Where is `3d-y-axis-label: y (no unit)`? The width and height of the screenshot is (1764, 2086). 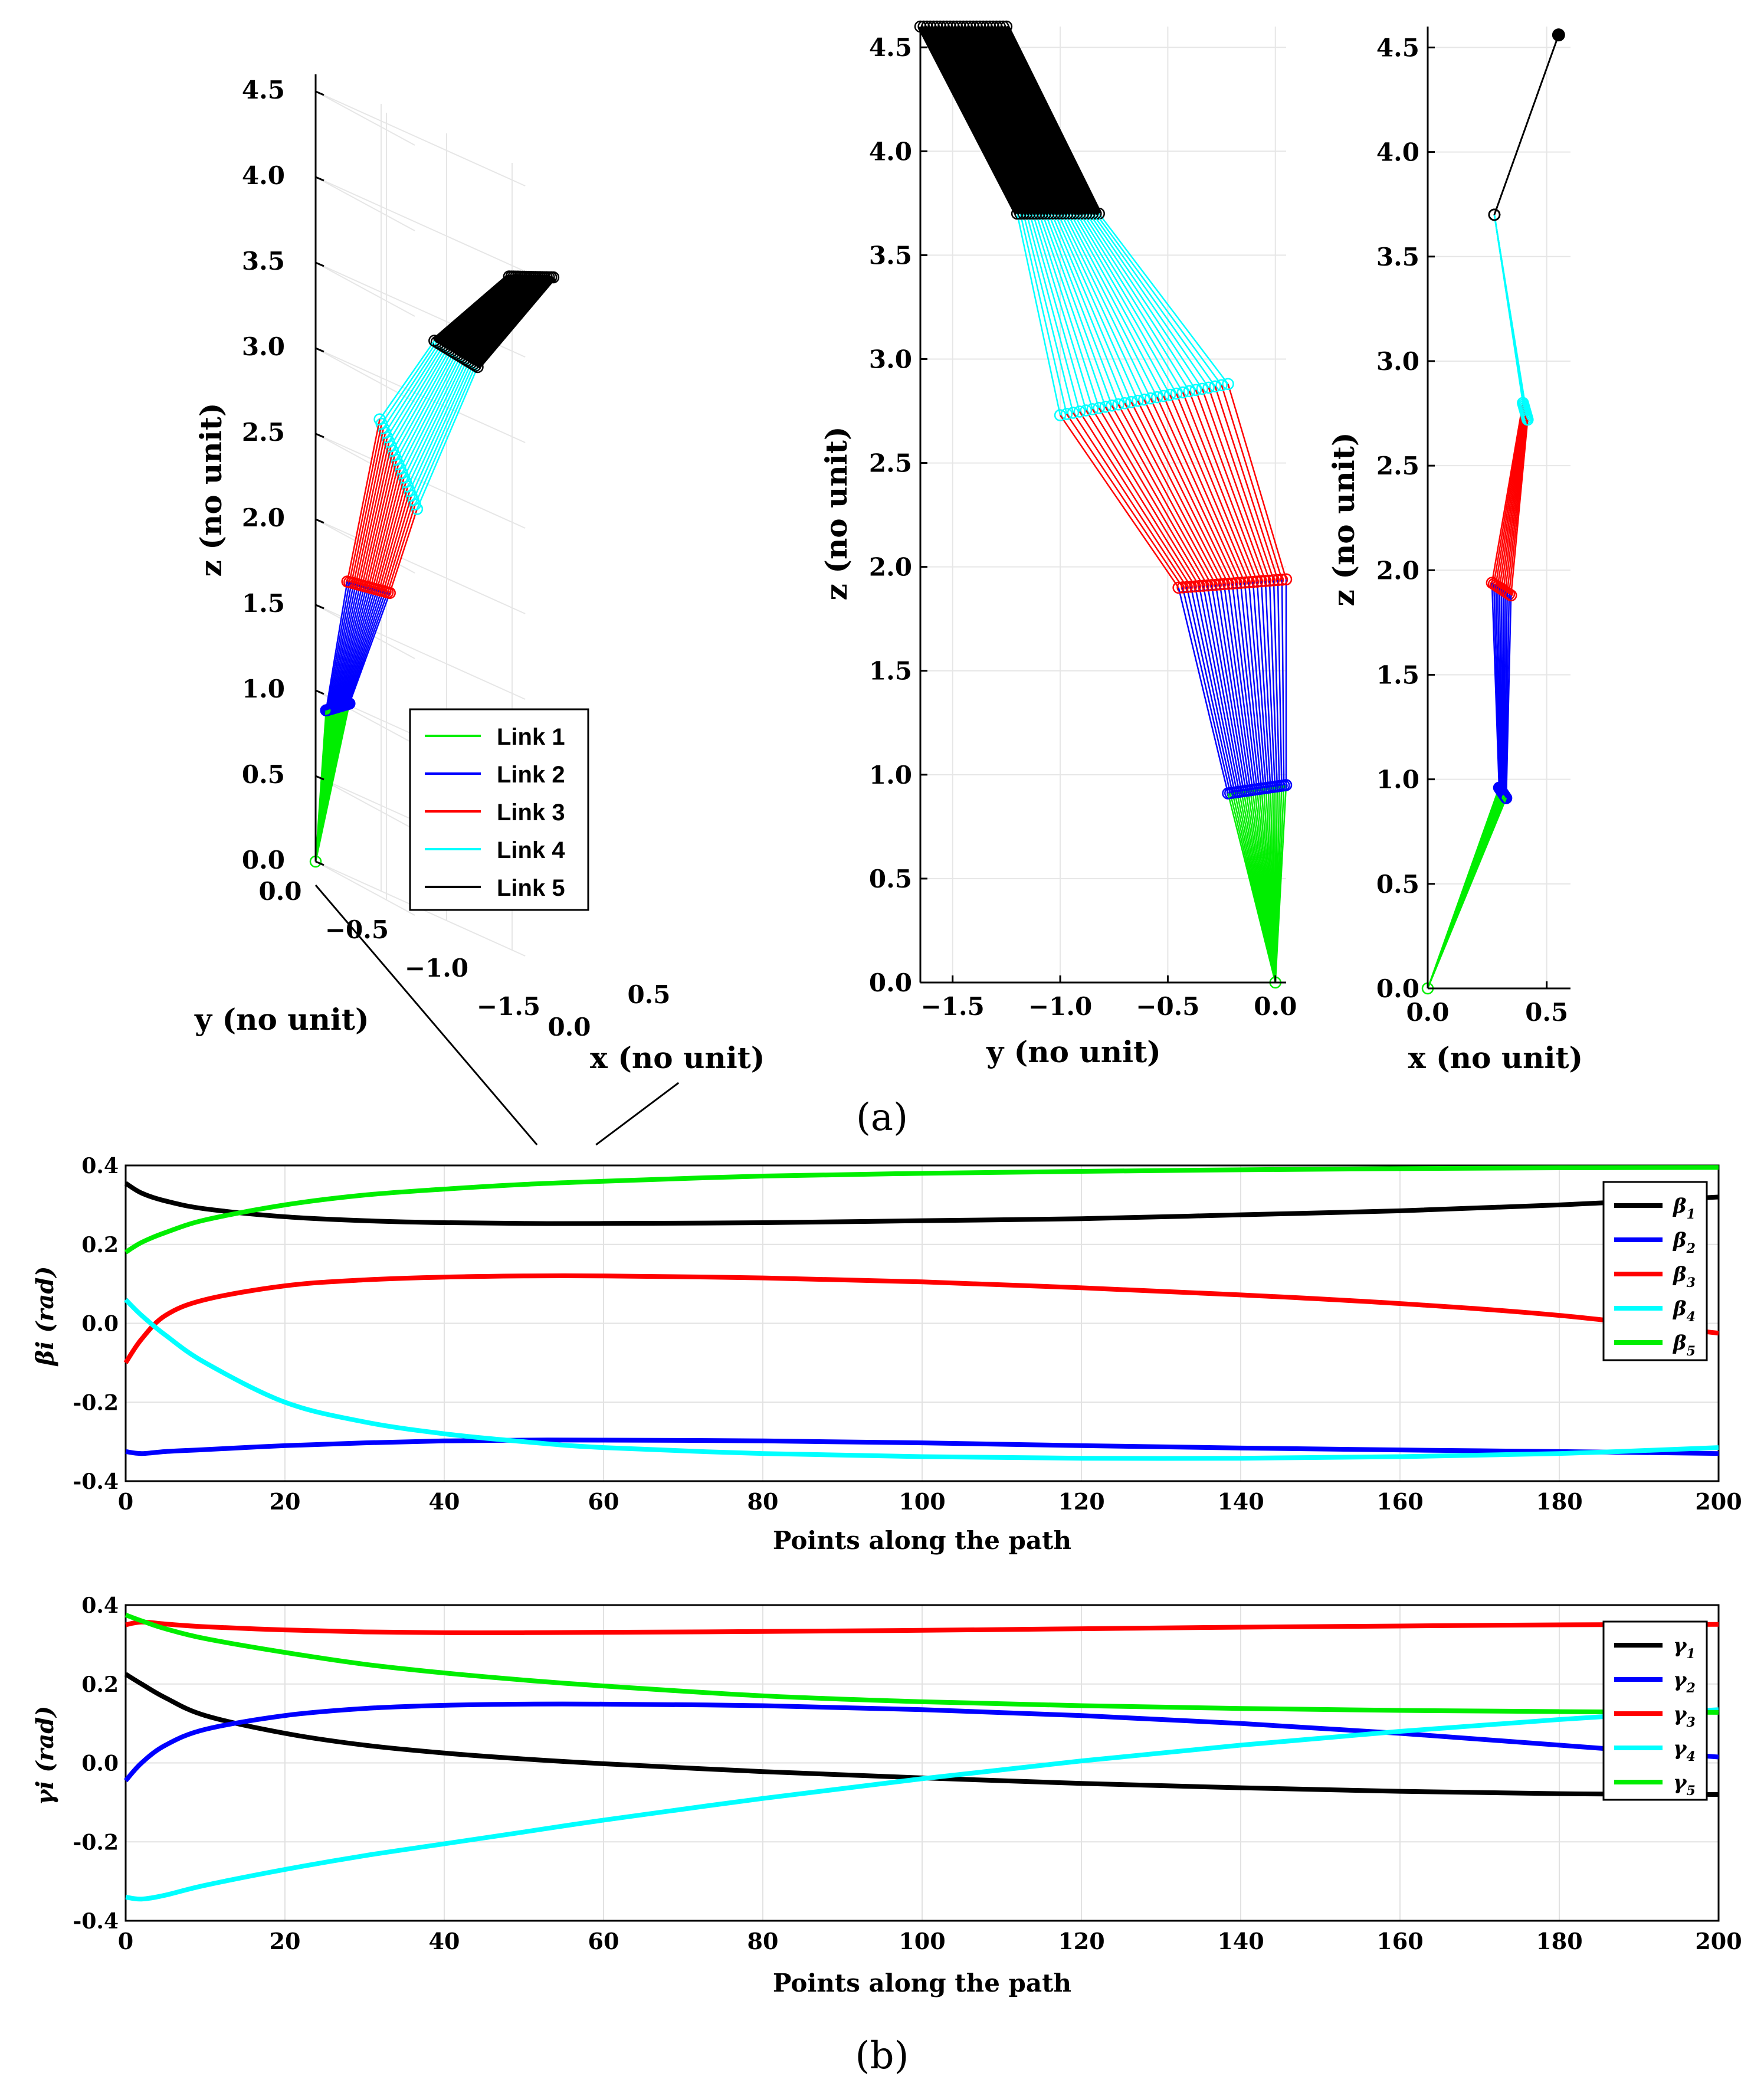 3d-y-axis-label: y (no unit) is located at coordinates (281, 1019).